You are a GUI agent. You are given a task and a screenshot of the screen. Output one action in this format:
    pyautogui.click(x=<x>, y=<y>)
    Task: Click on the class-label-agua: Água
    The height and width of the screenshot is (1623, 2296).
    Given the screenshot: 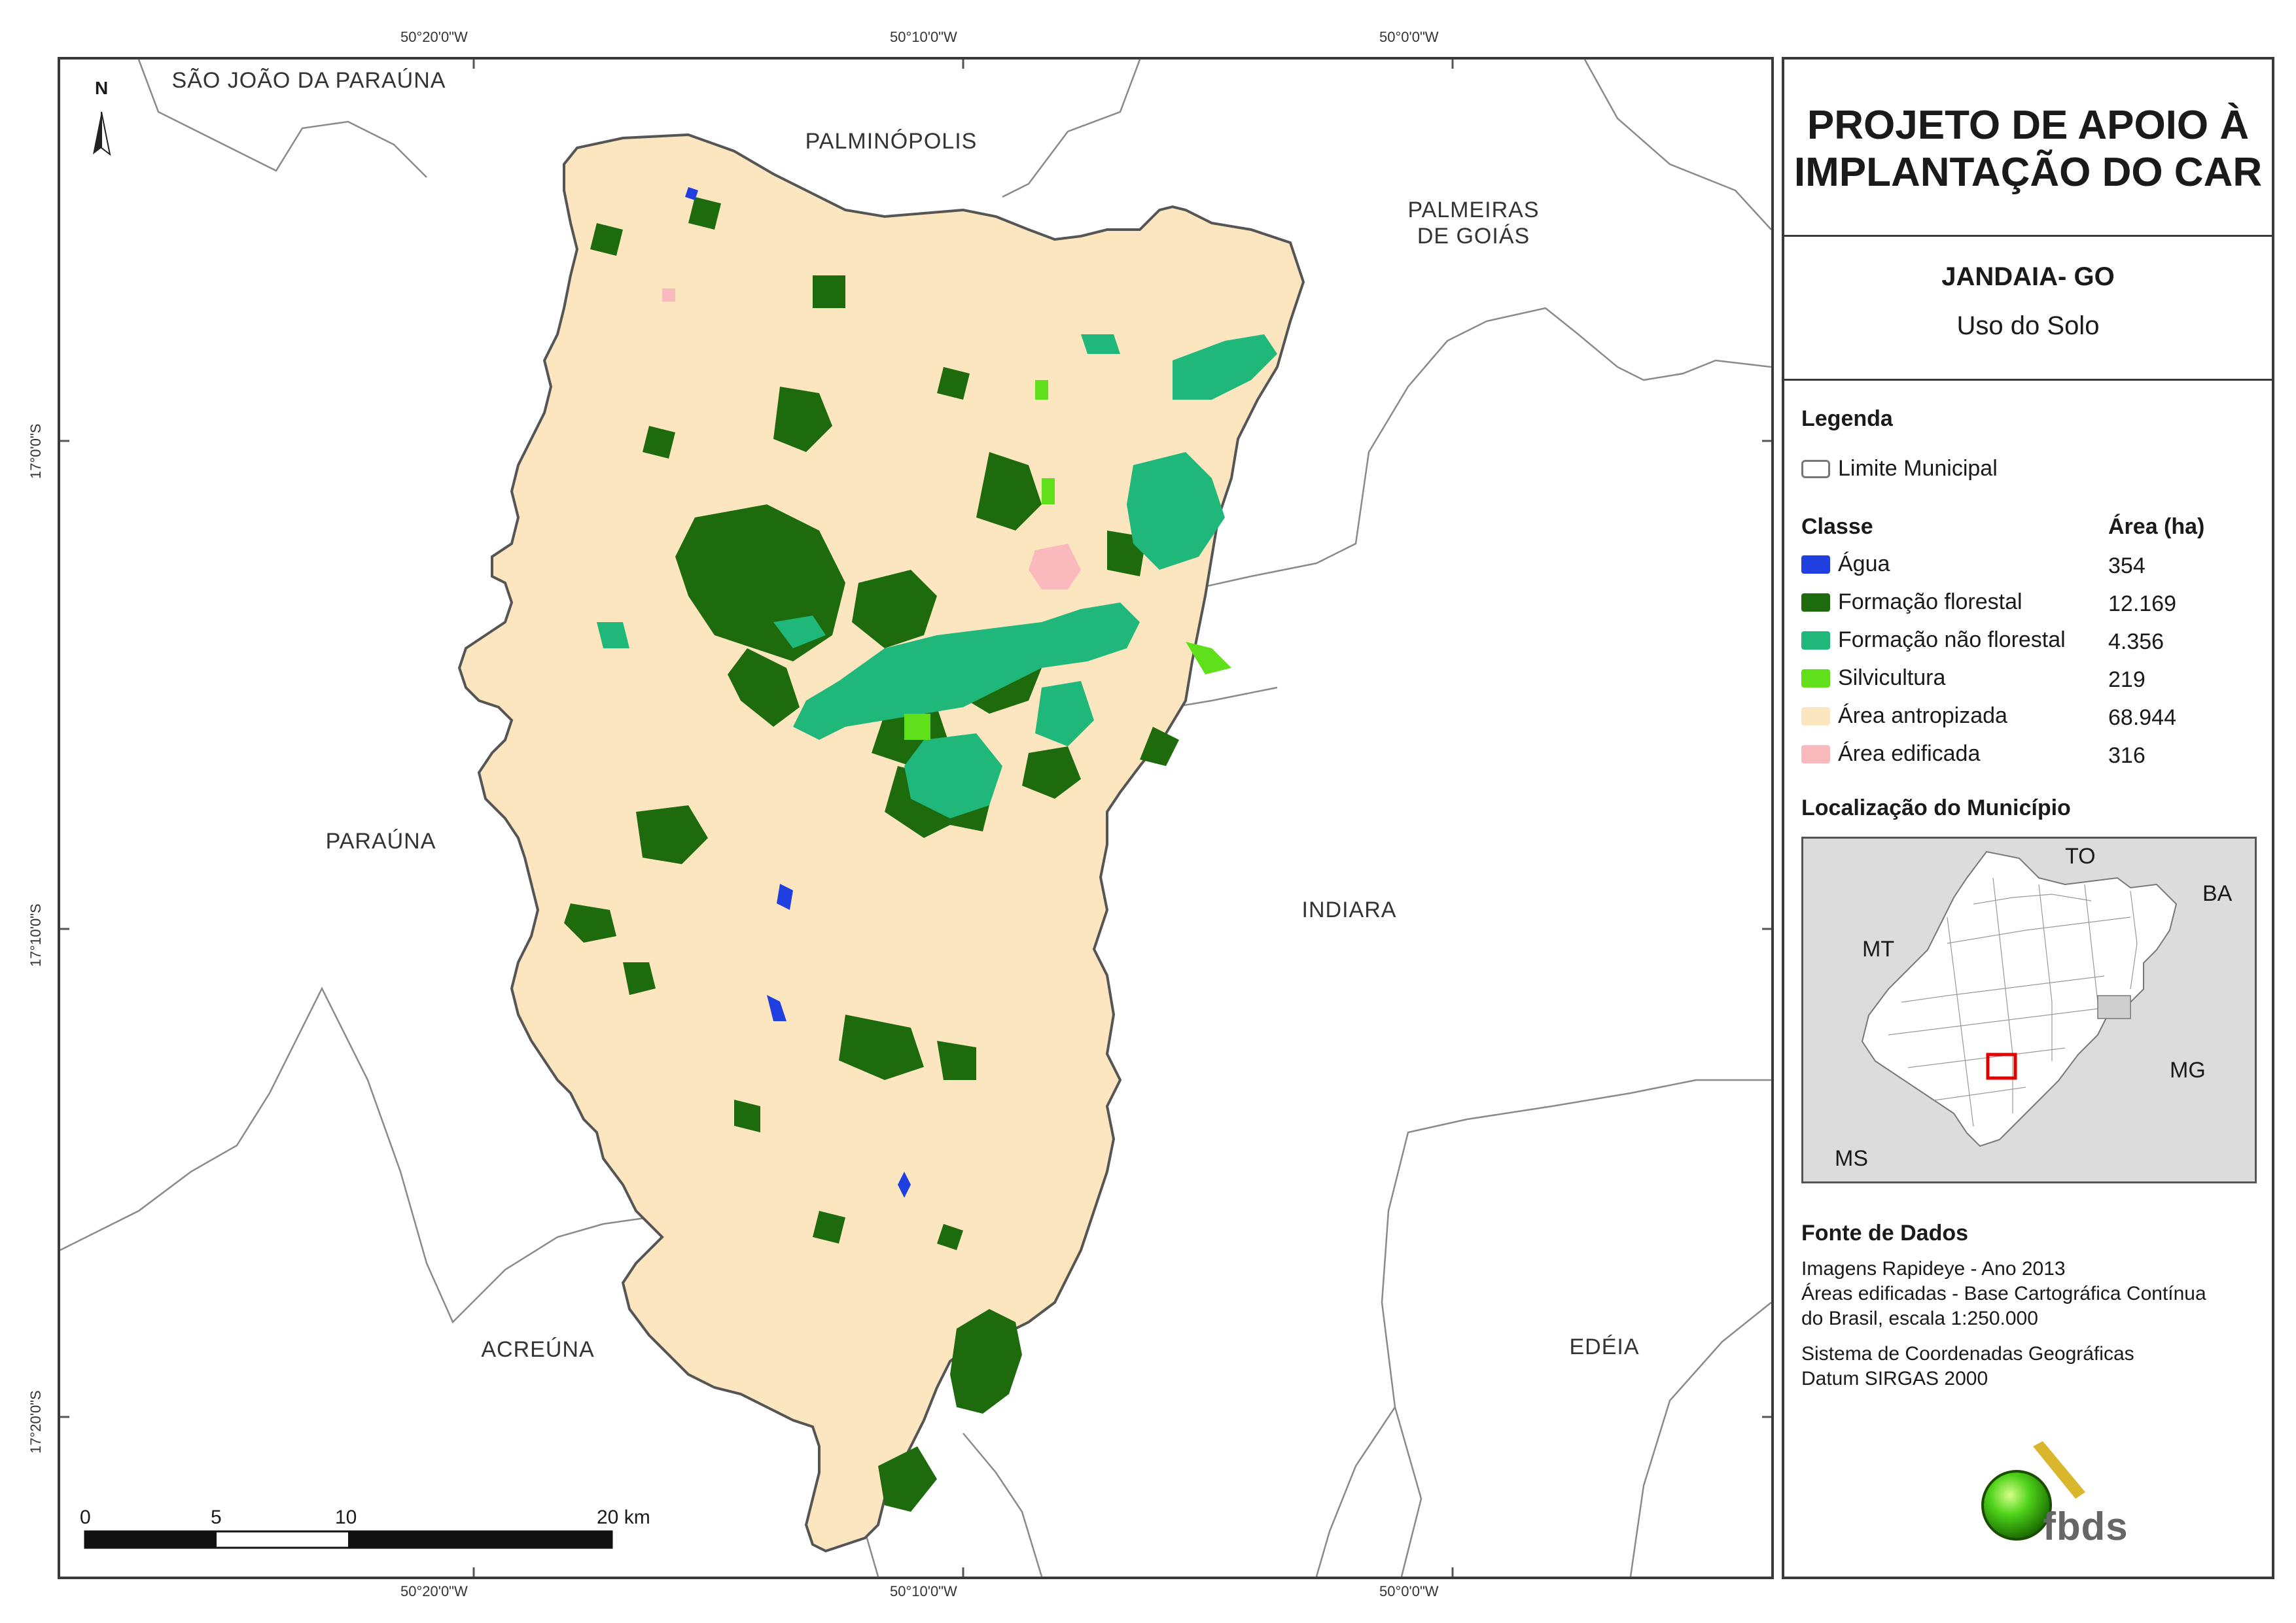 What is the action you would take?
    pyautogui.click(x=1864, y=564)
    